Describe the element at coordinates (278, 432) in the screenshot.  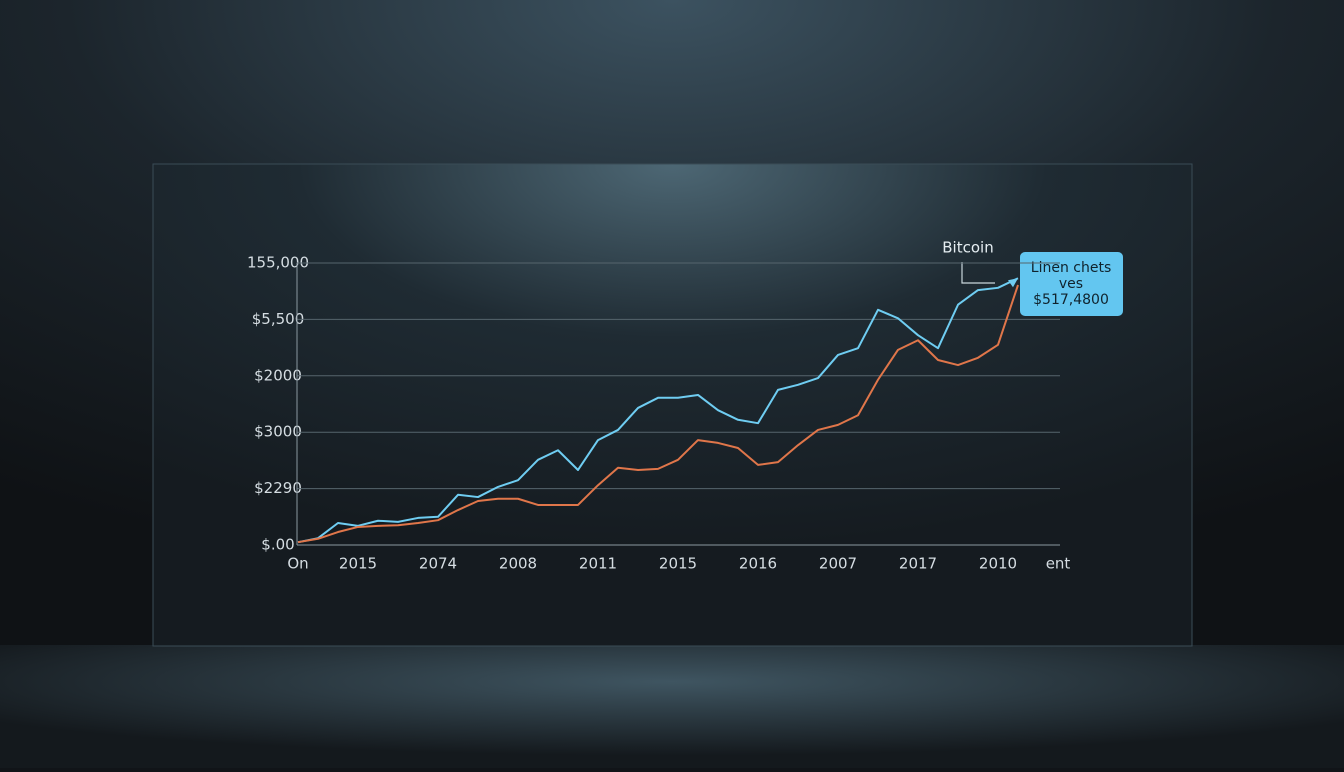
I see `y-tick-label: $3000` at that location.